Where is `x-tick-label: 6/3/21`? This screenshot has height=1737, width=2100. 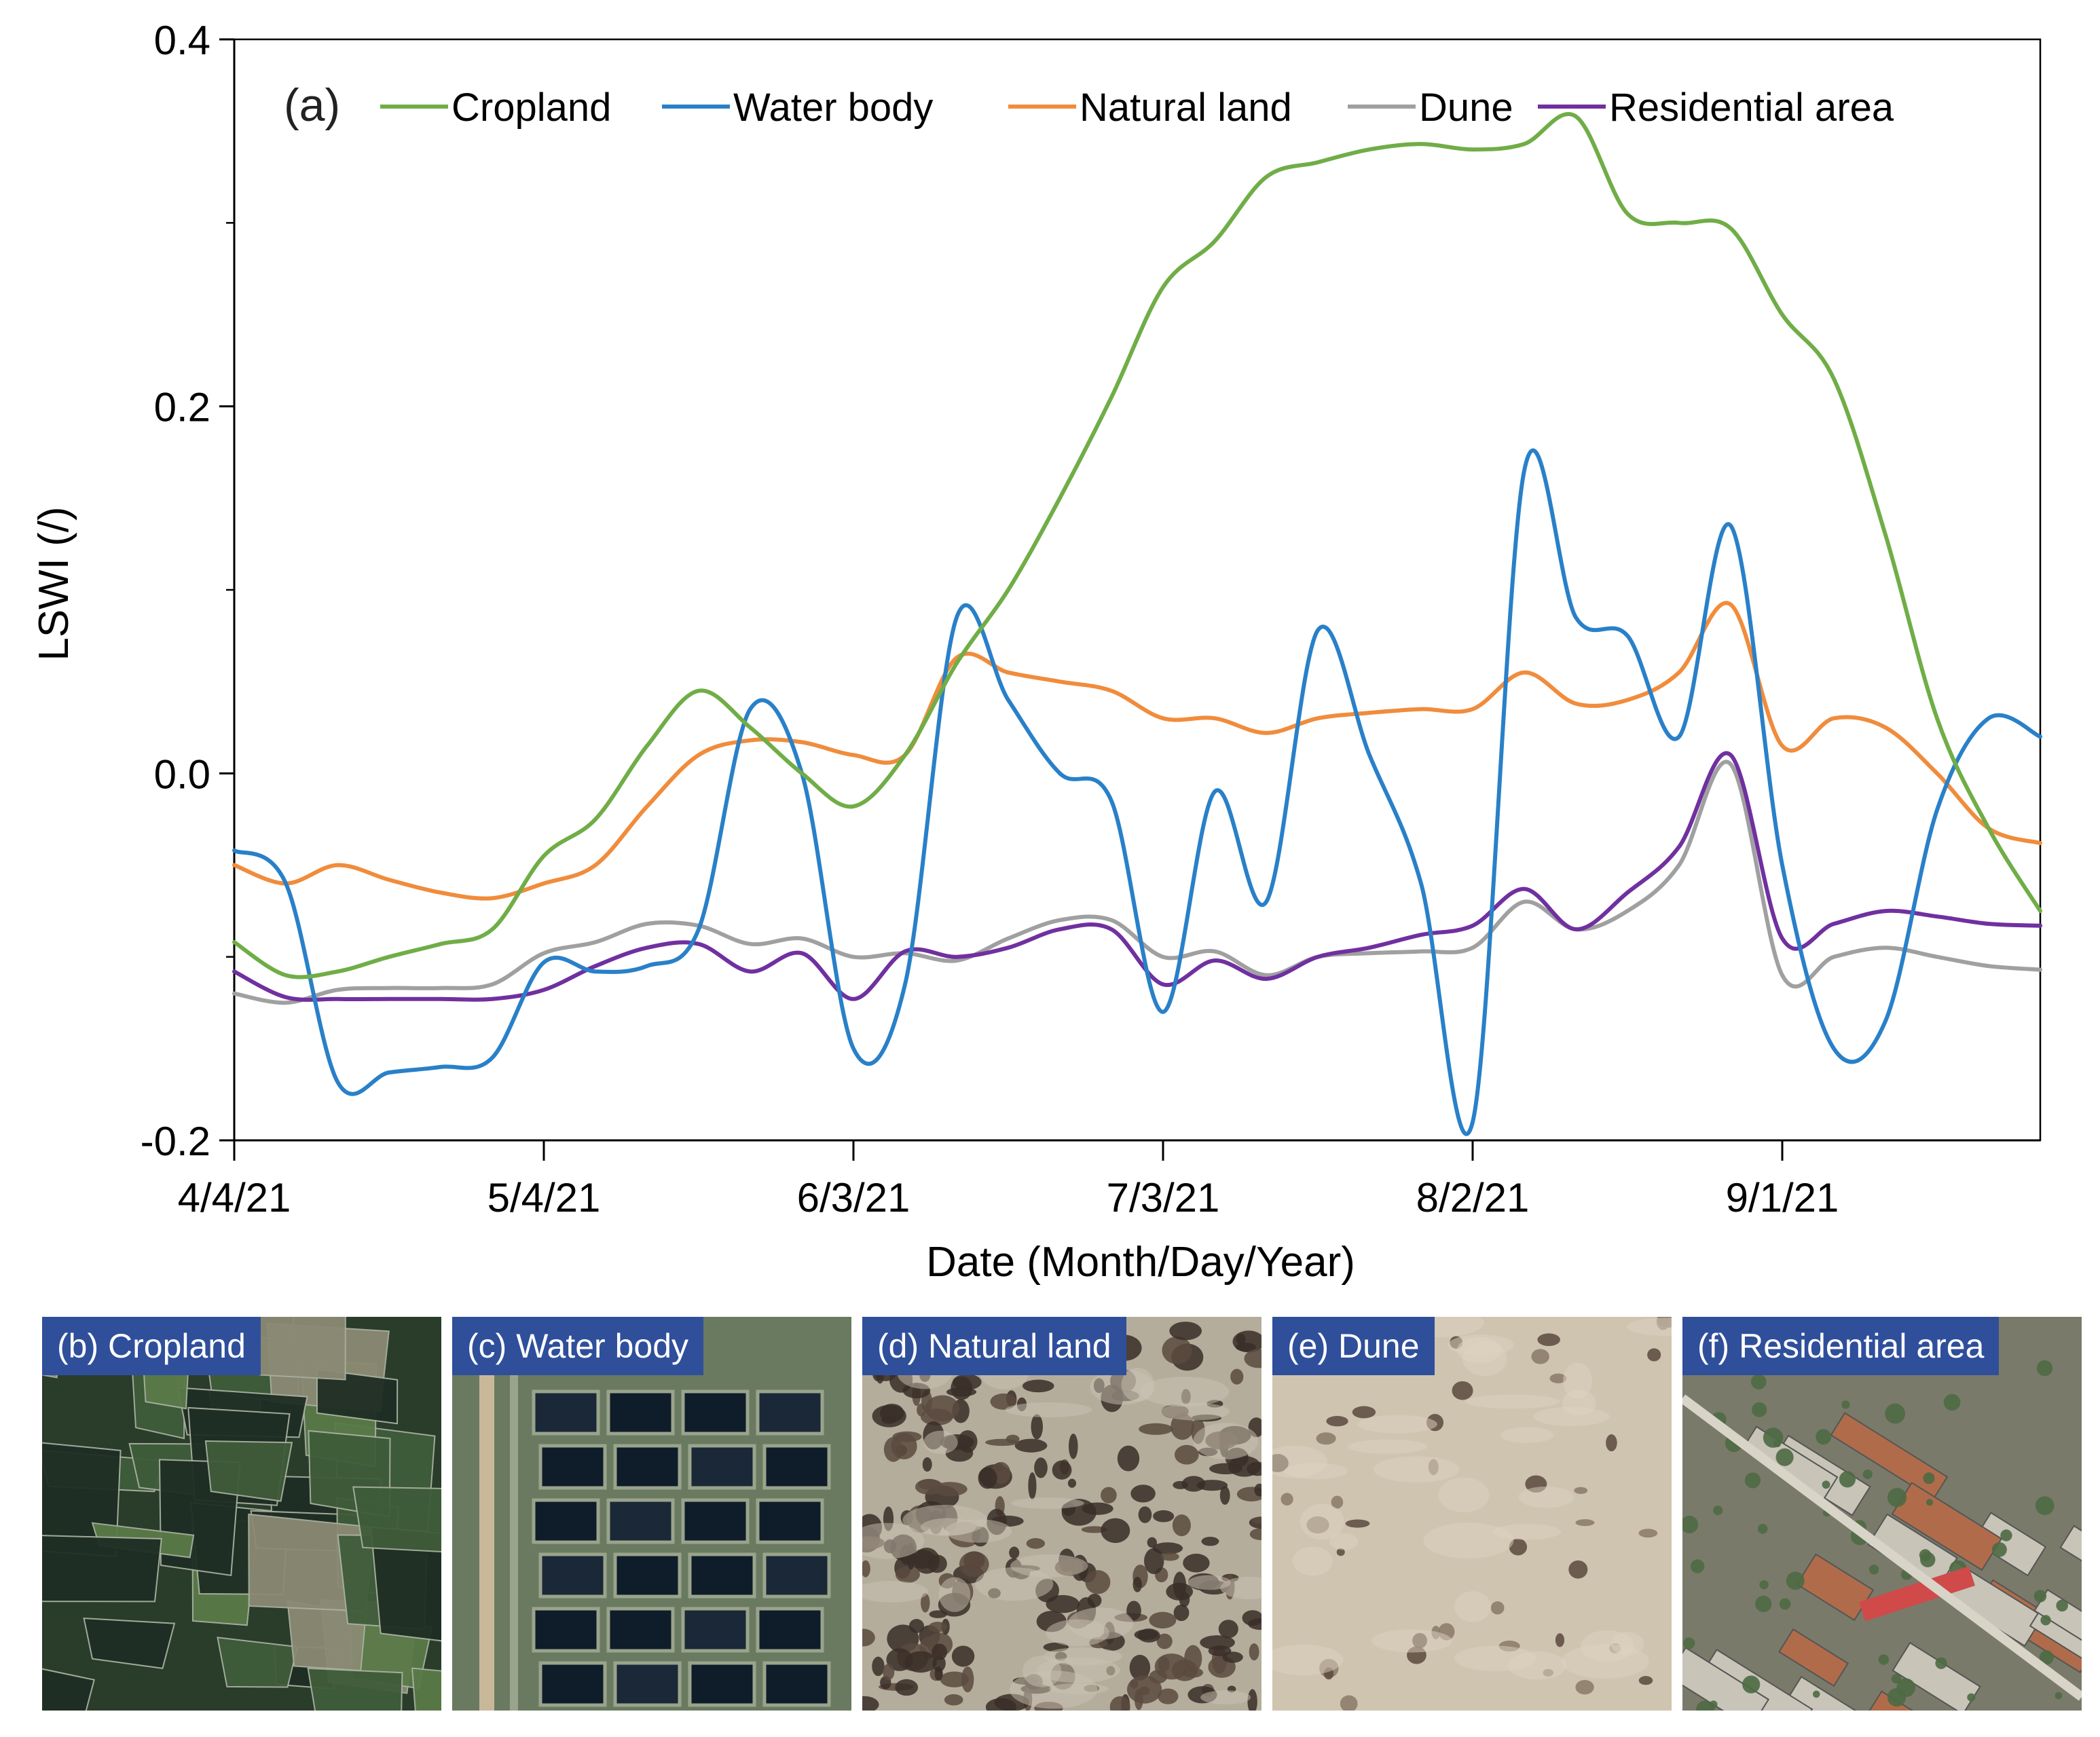 x-tick-label: 6/3/21 is located at coordinates (854, 1197).